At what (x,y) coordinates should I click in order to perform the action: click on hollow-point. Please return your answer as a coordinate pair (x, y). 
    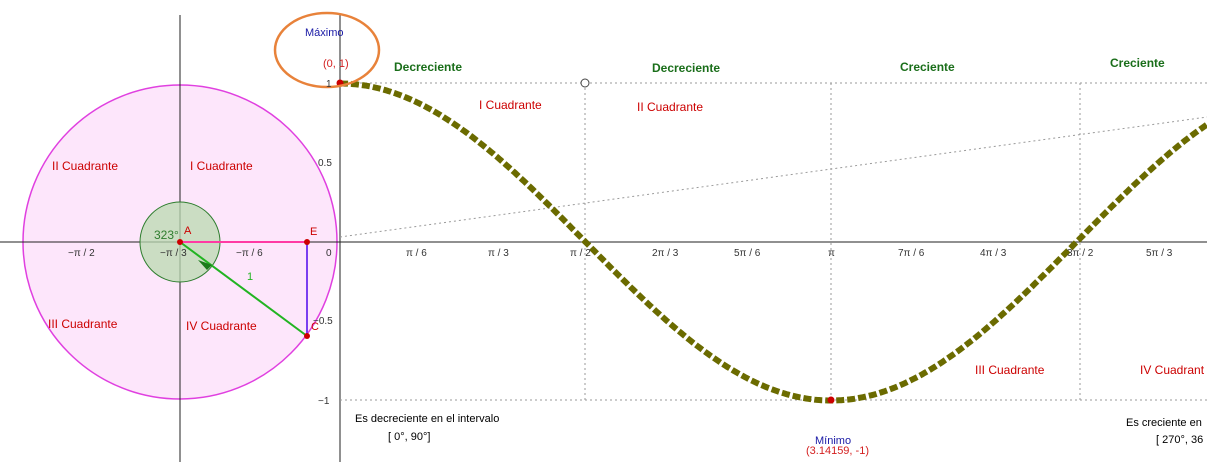
    Looking at the image, I should click on (585, 83).